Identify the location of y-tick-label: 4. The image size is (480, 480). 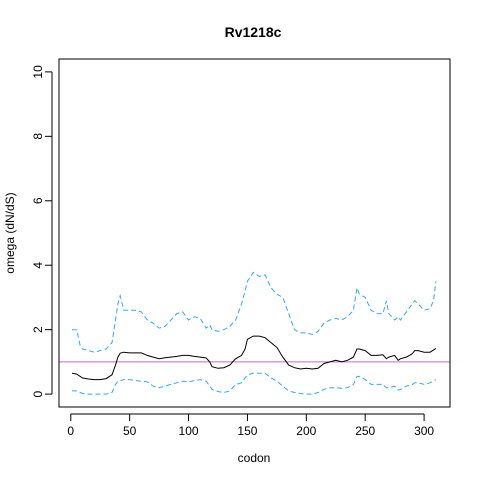
(38, 265).